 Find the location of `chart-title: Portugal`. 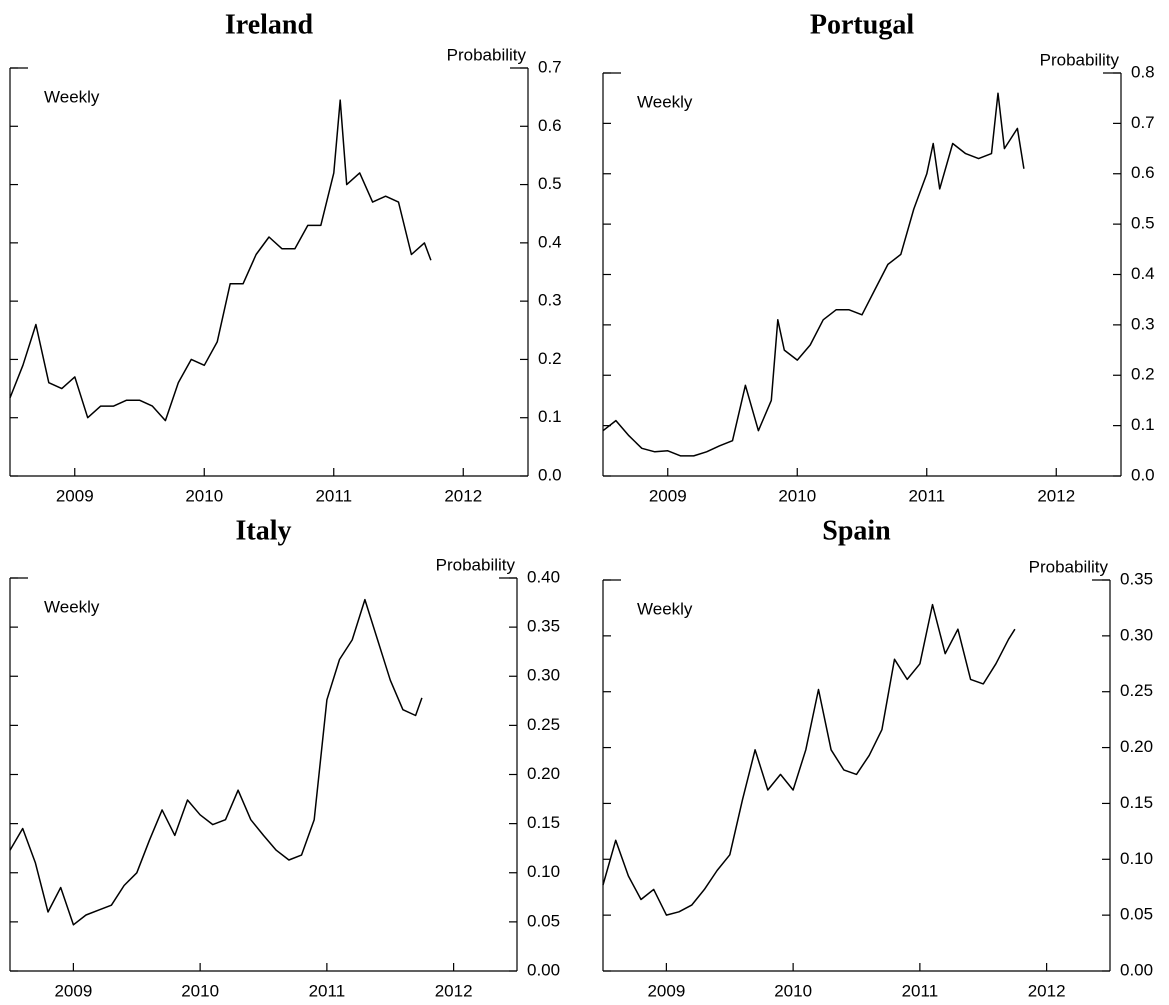

chart-title: Portugal is located at coordinates (862, 24).